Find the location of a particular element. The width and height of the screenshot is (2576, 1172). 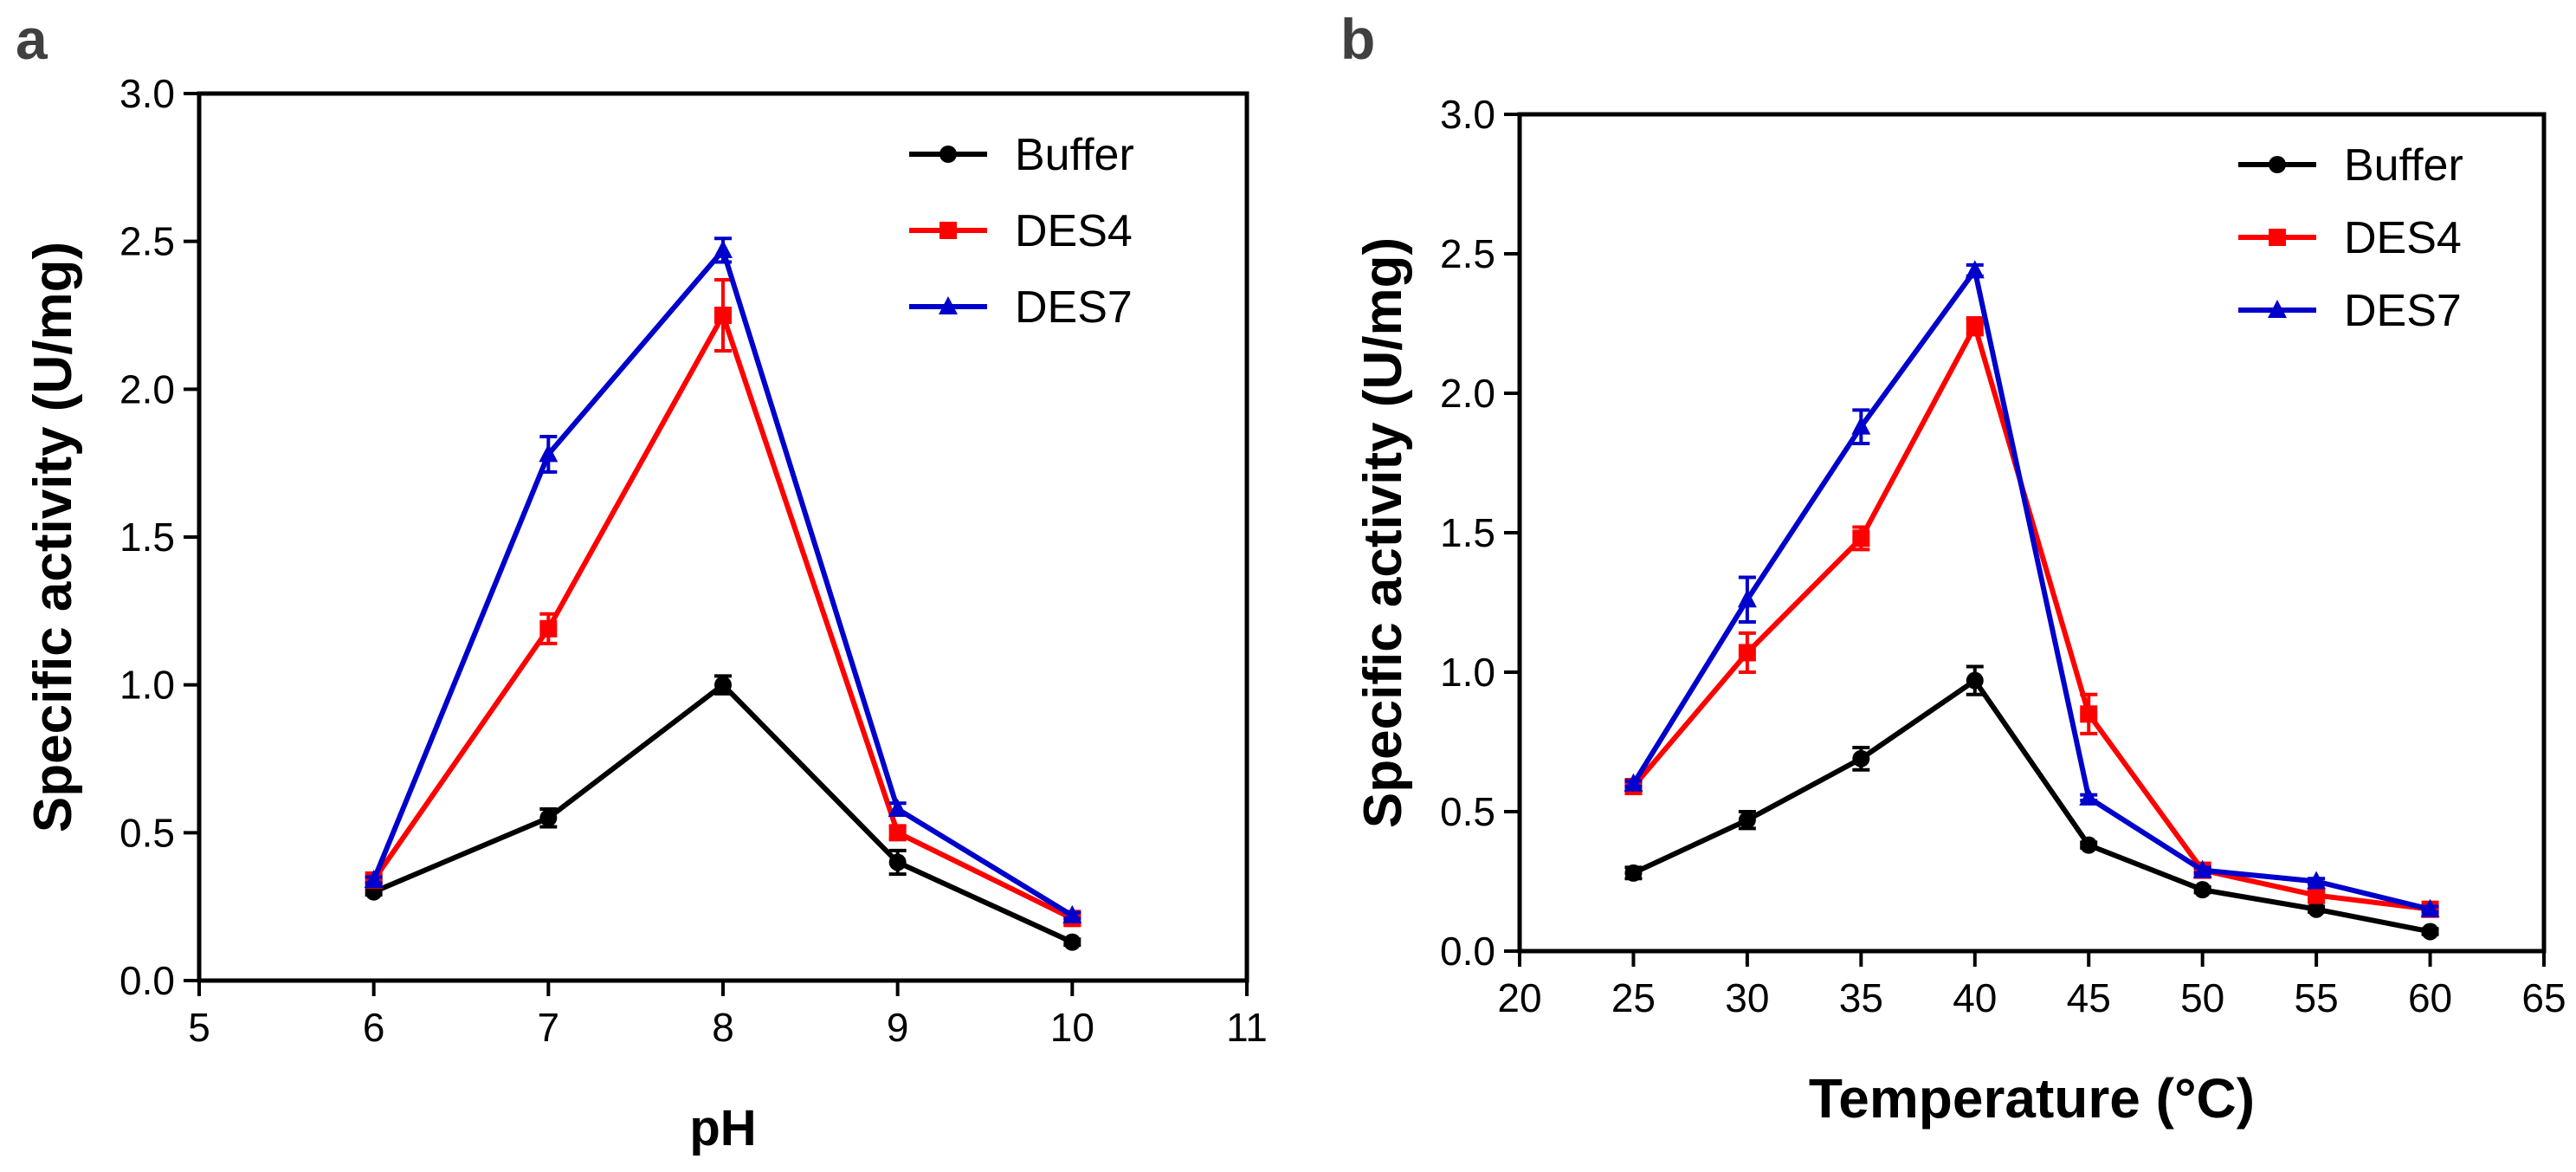

x-tick-label: 5 is located at coordinates (199, 1027).